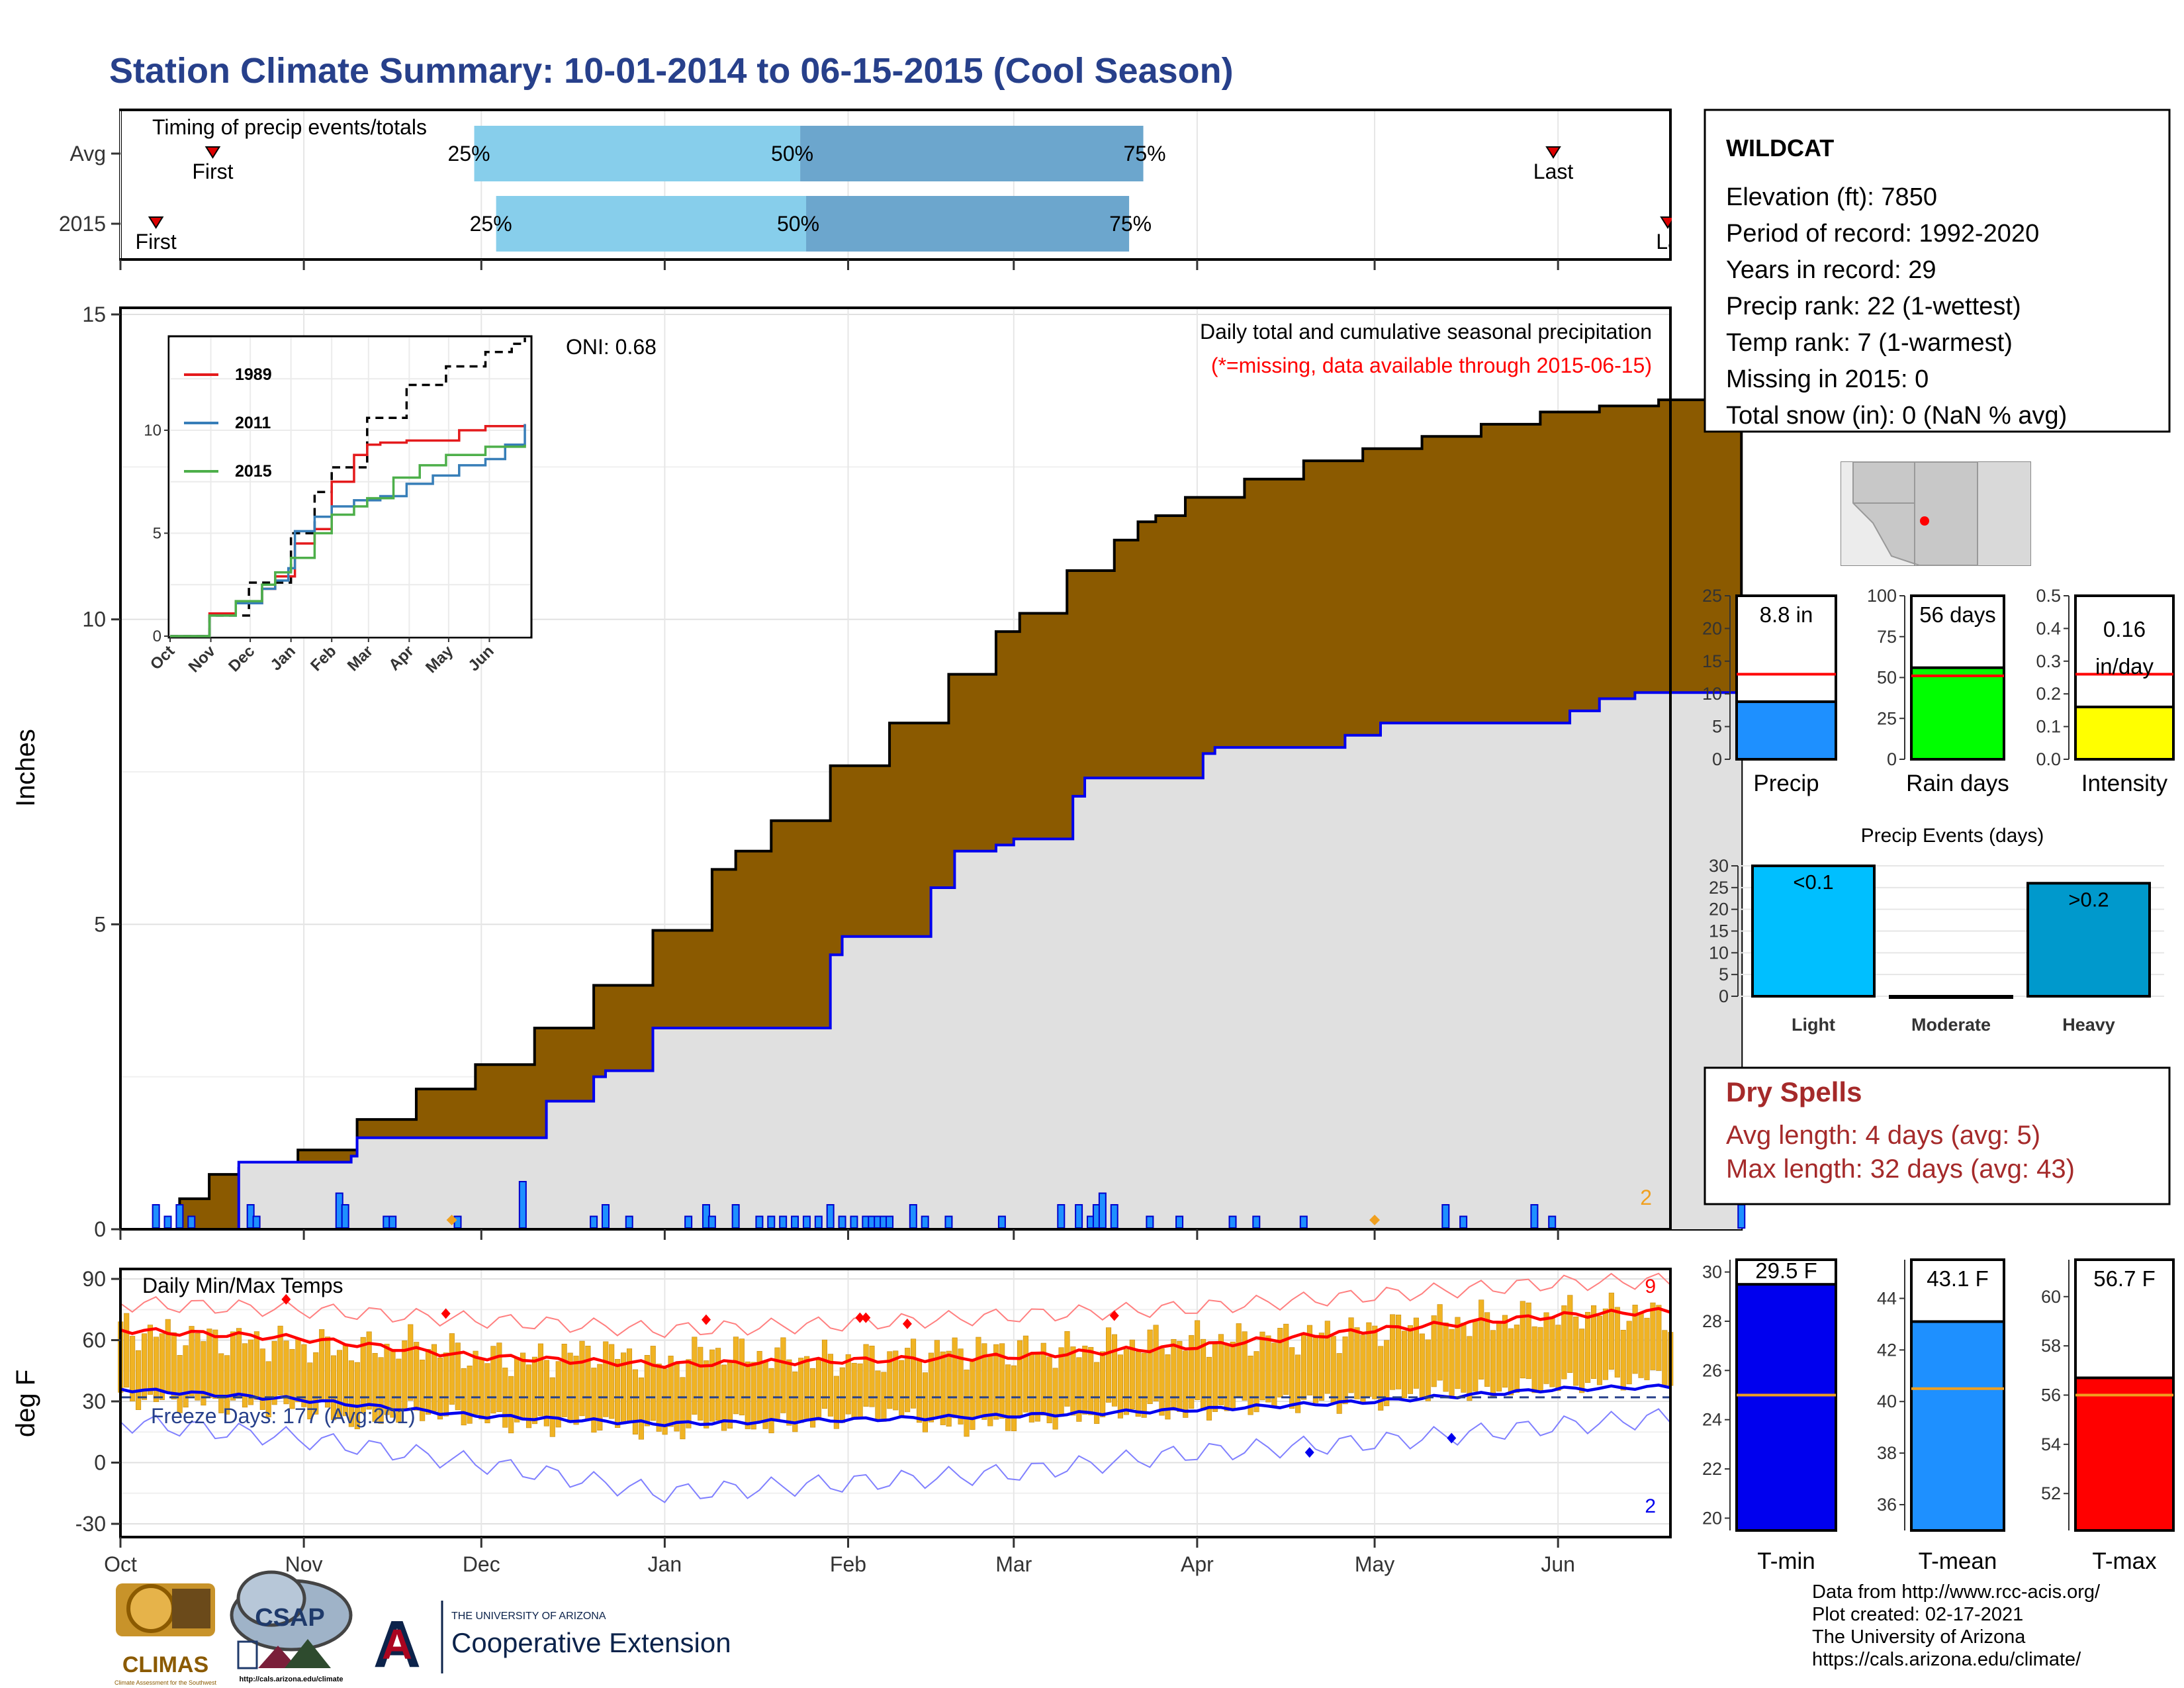 This screenshot has height=1688, width=2184. Describe the element at coordinates (1374, 1564) in the screenshot. I see `temp-x-tick-label: May` at that location.